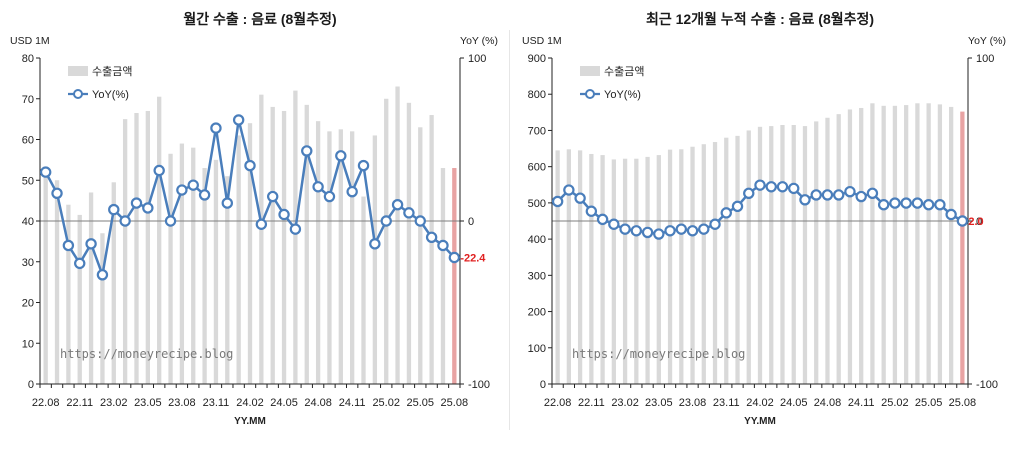 The width and height of the screenshot is (1024, 450). What do you see at coordinates (307, 151) in the screenshot?
I see `yoy-point-24.07` at bounding box center [307, 151].